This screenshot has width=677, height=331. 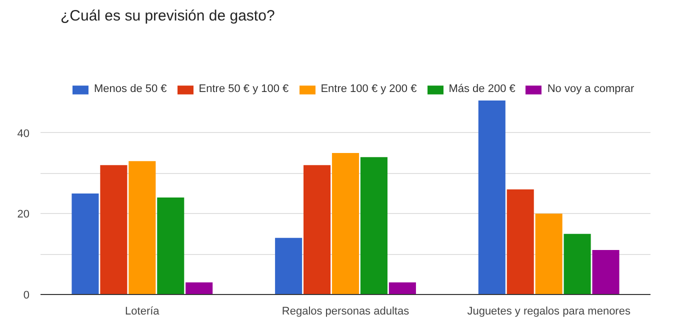 I want to click on x-tick-label: Juguetes y regalos para menores, so click(x=549, y=312).